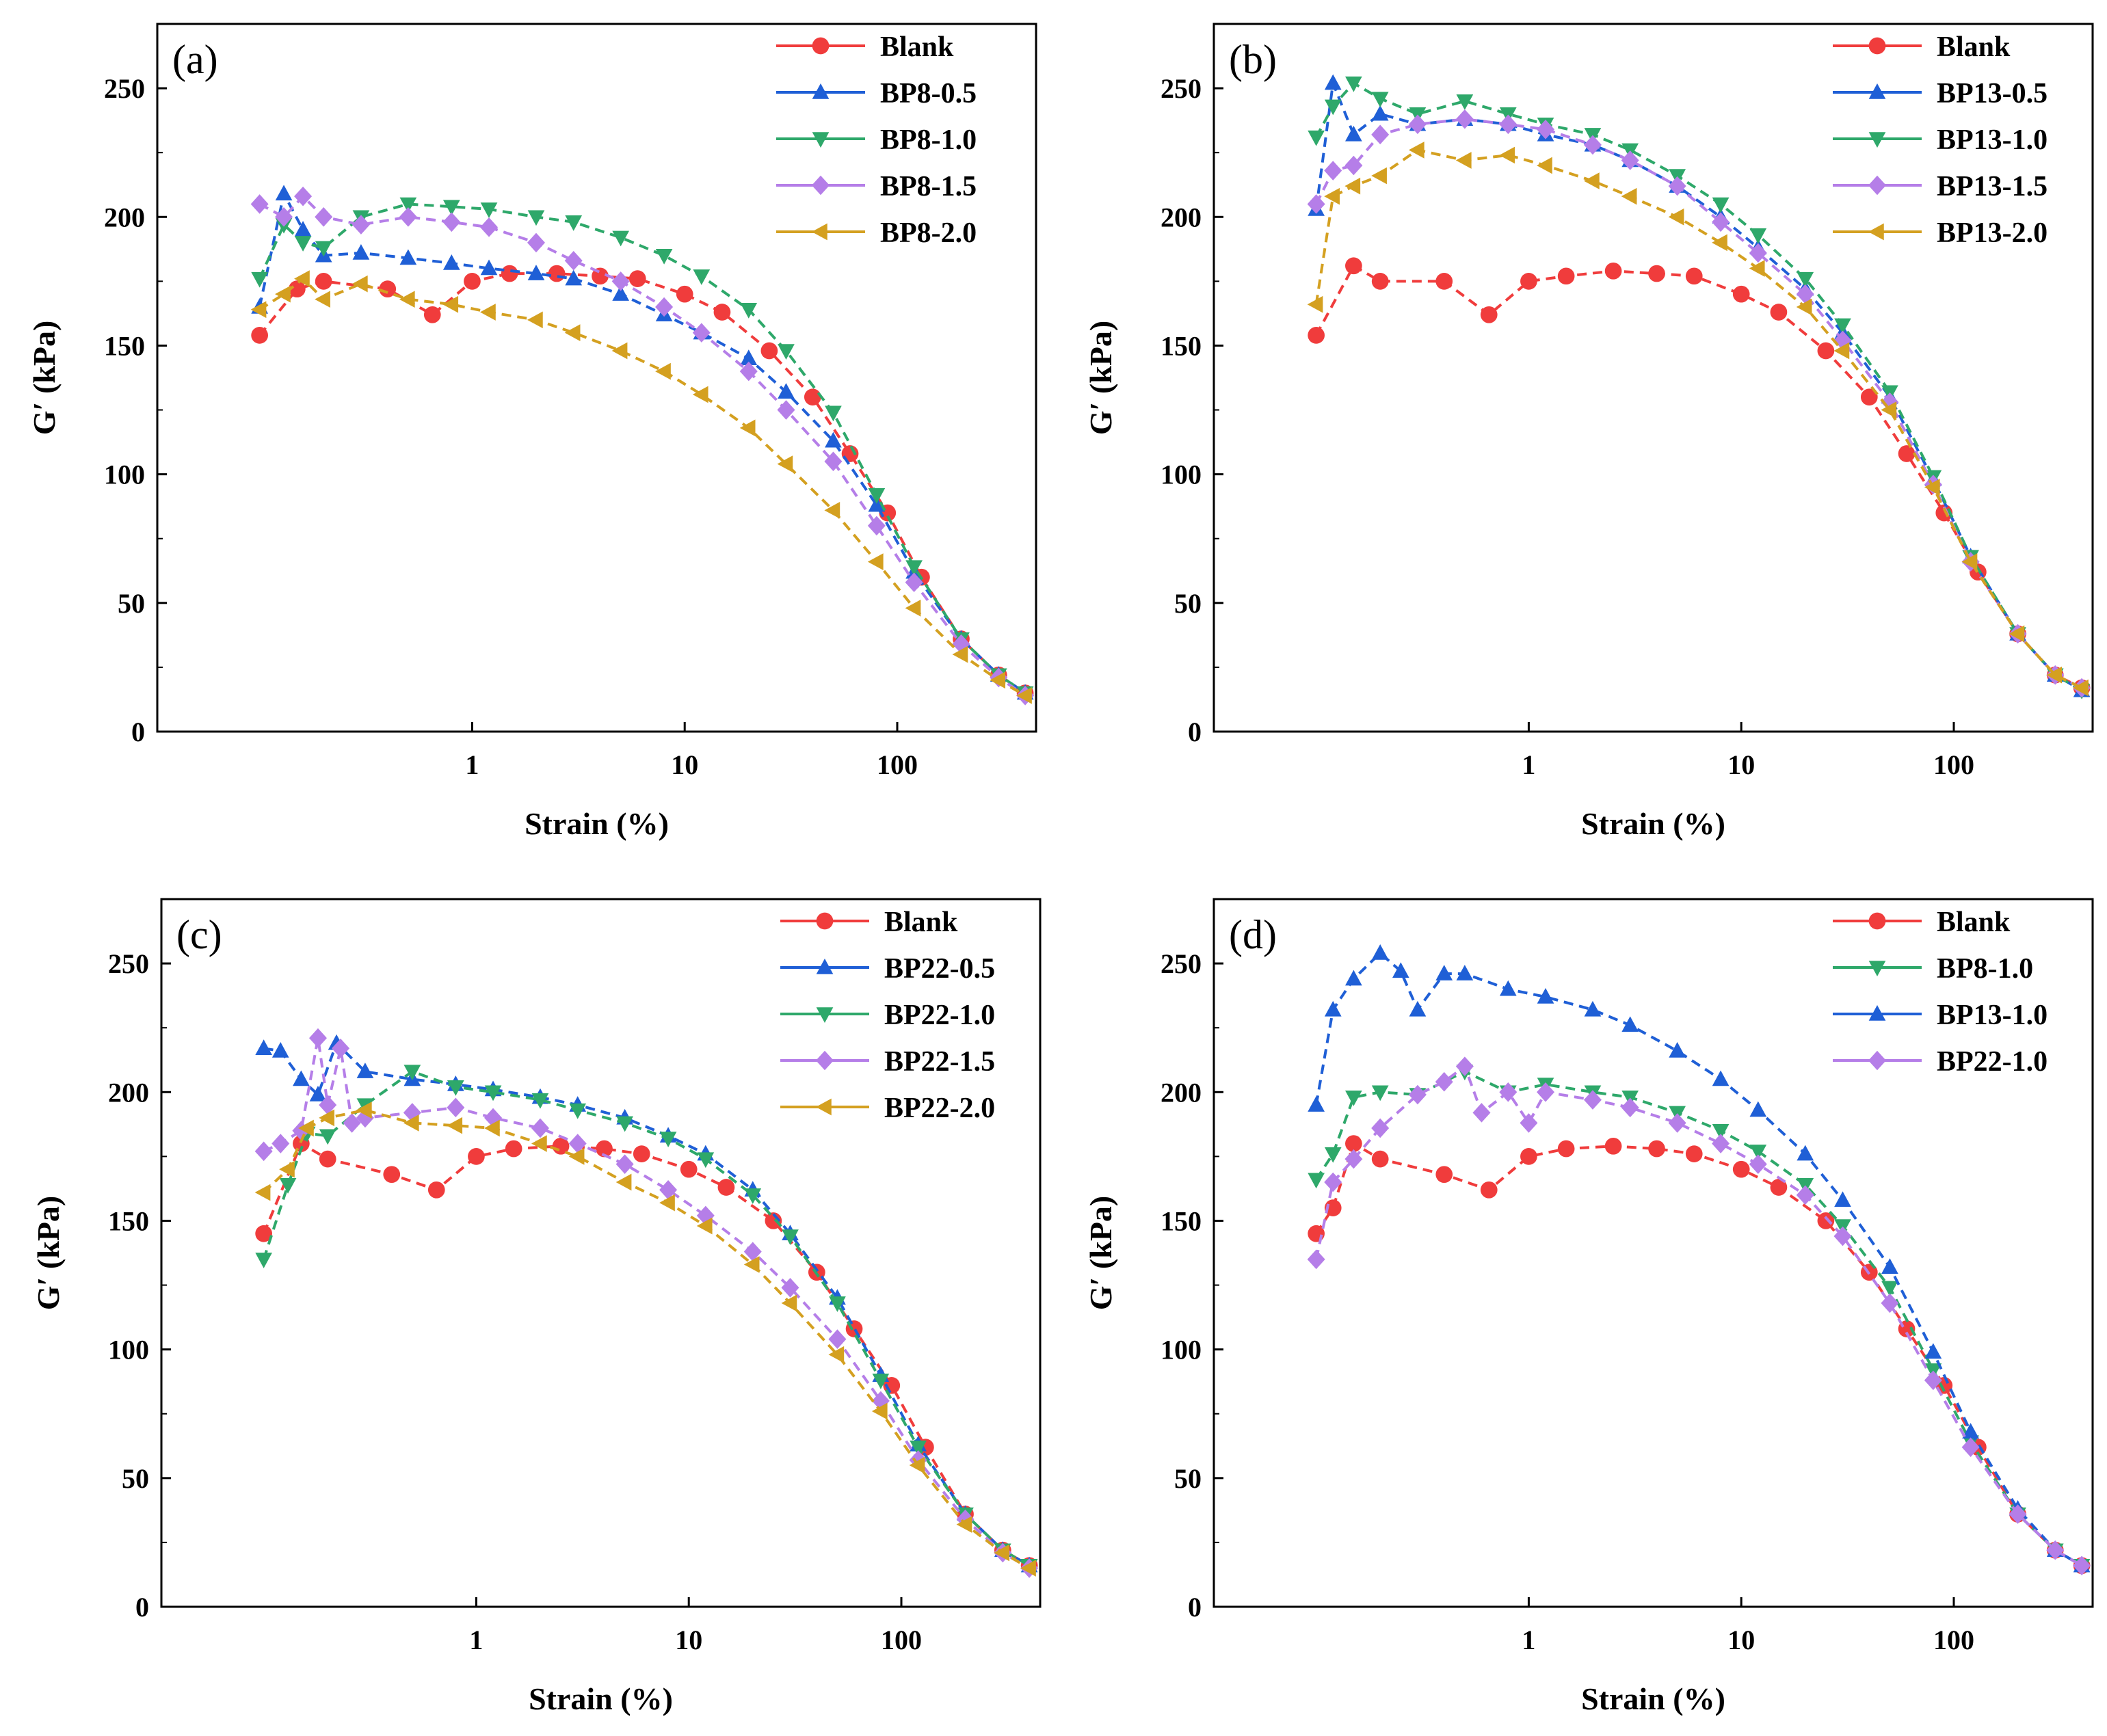  Describe the element at coordinates (876, 93) in the screenshot. I see `legend-item: BP8-0.5` at that location.